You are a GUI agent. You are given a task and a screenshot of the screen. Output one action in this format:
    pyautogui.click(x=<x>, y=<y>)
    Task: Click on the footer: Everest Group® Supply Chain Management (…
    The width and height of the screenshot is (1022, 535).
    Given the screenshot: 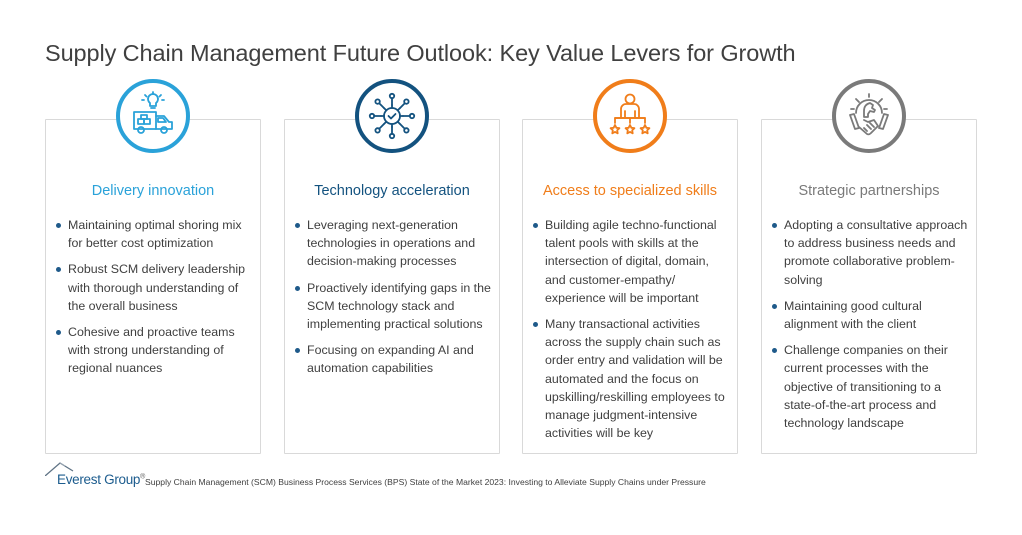 What is the action you would take?
    pyautogui.click(x=375, y=475)
    